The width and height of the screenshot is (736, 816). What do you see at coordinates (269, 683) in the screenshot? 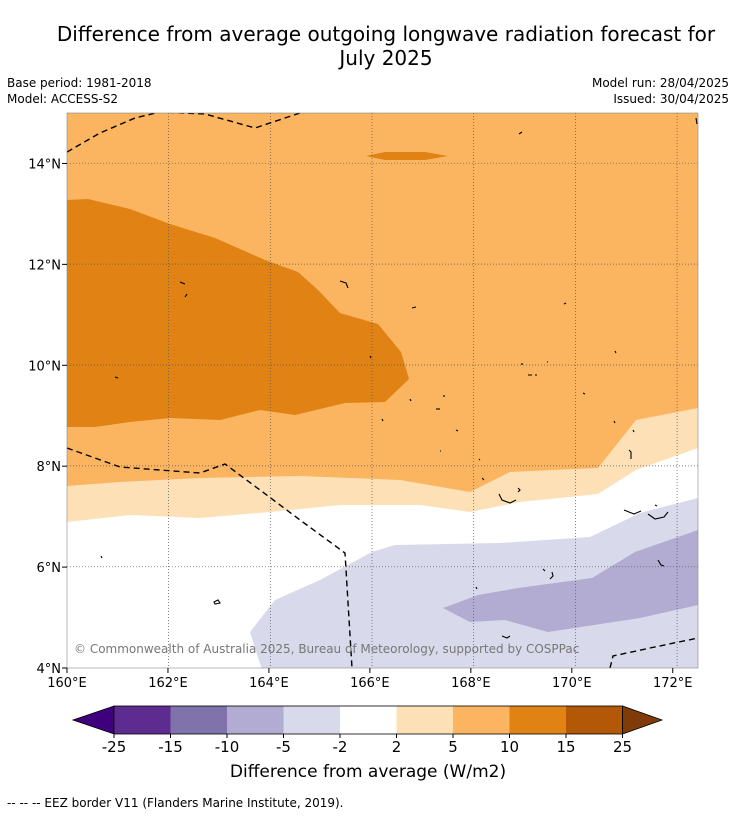
I see `x-tick-label: 164°E` at bounding box center [269, 683].